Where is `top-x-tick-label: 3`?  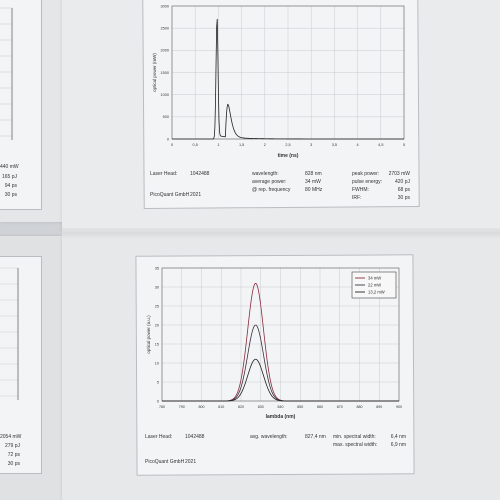 top-x-tick-label: 3 is located at coordinates (311, 145).